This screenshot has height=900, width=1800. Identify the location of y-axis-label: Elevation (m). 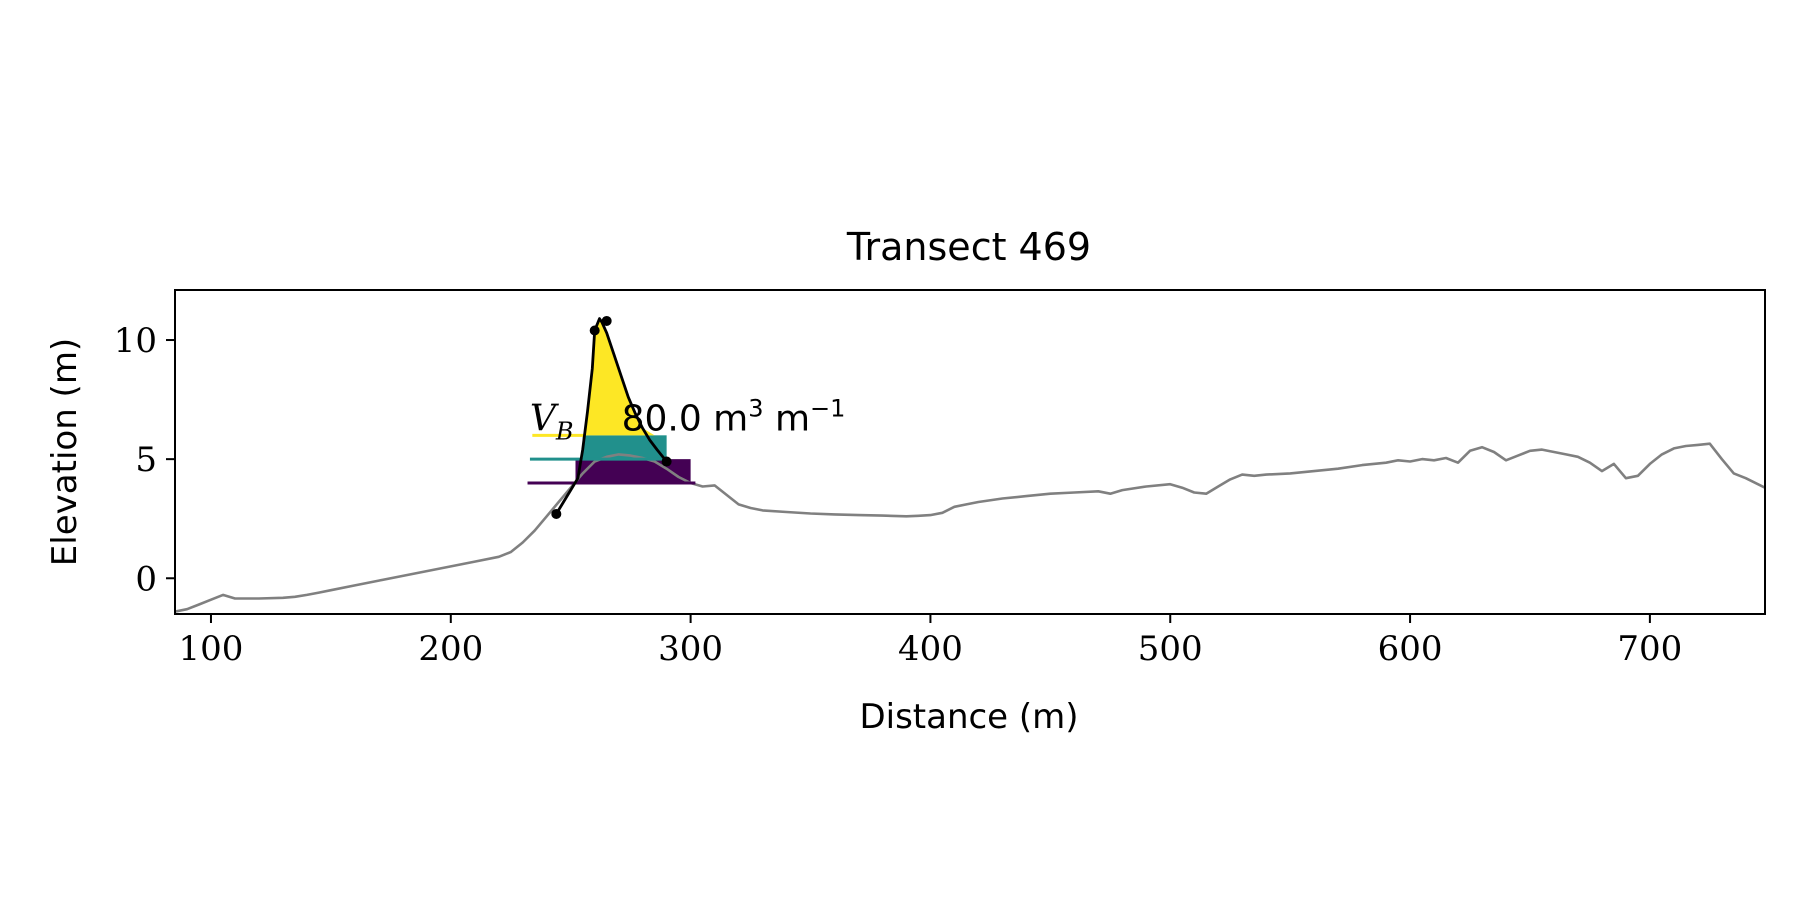
(65, 452).